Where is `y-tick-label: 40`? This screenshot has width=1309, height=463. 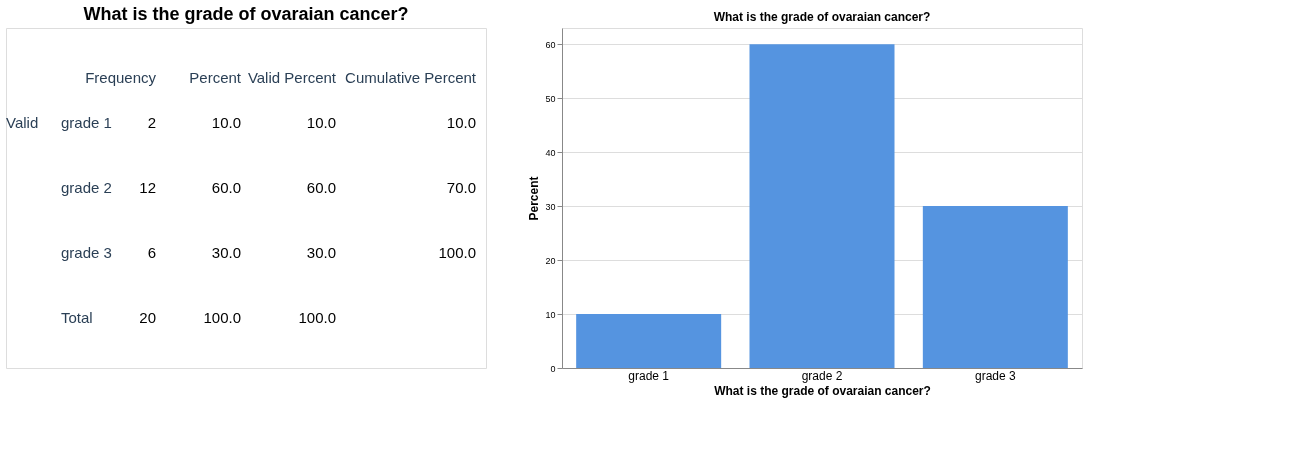
y-tick-label: 40 is located at coordinates (550, 152).